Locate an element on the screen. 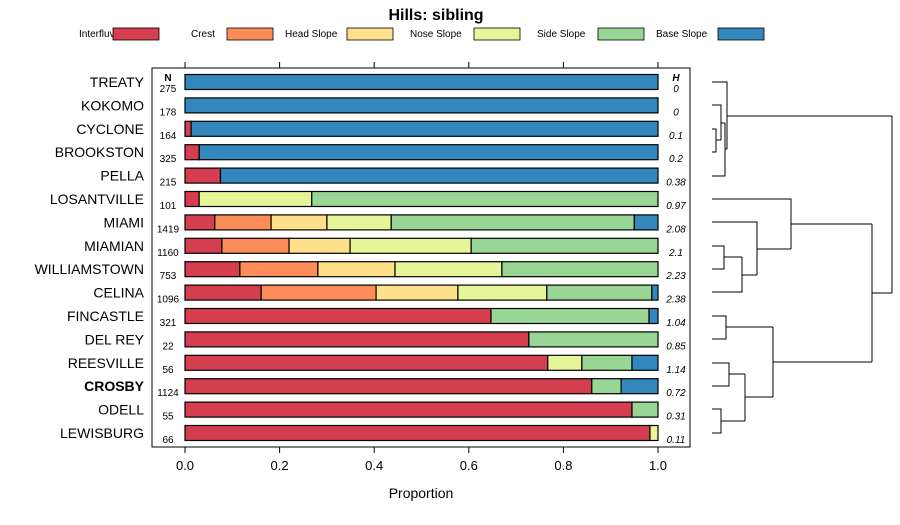 This screenshot has width=900, height=525. bar-row: BROOKSTON 325 0.2 is located at coordinates (369, 154).